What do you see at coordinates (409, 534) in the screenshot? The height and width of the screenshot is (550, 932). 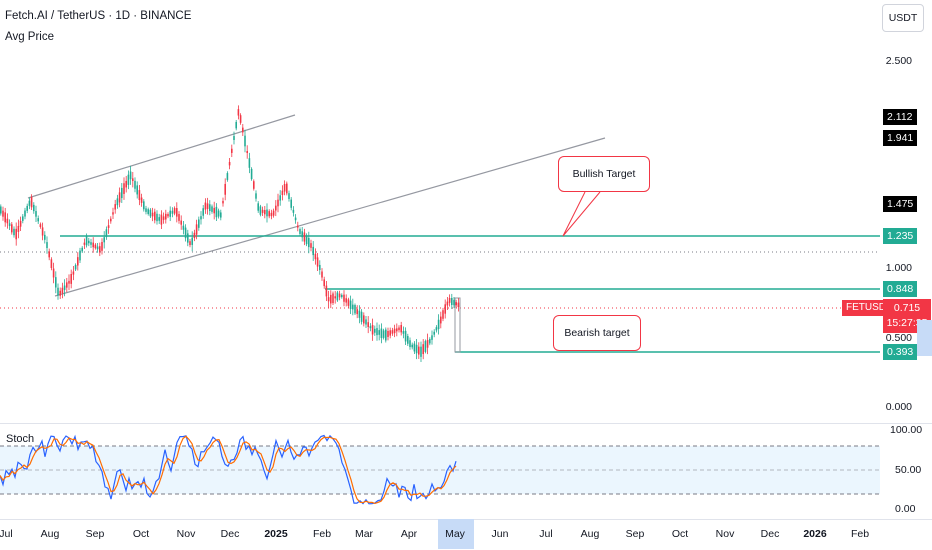 I see `time-label: Apr` at bounding box center [409, 534].